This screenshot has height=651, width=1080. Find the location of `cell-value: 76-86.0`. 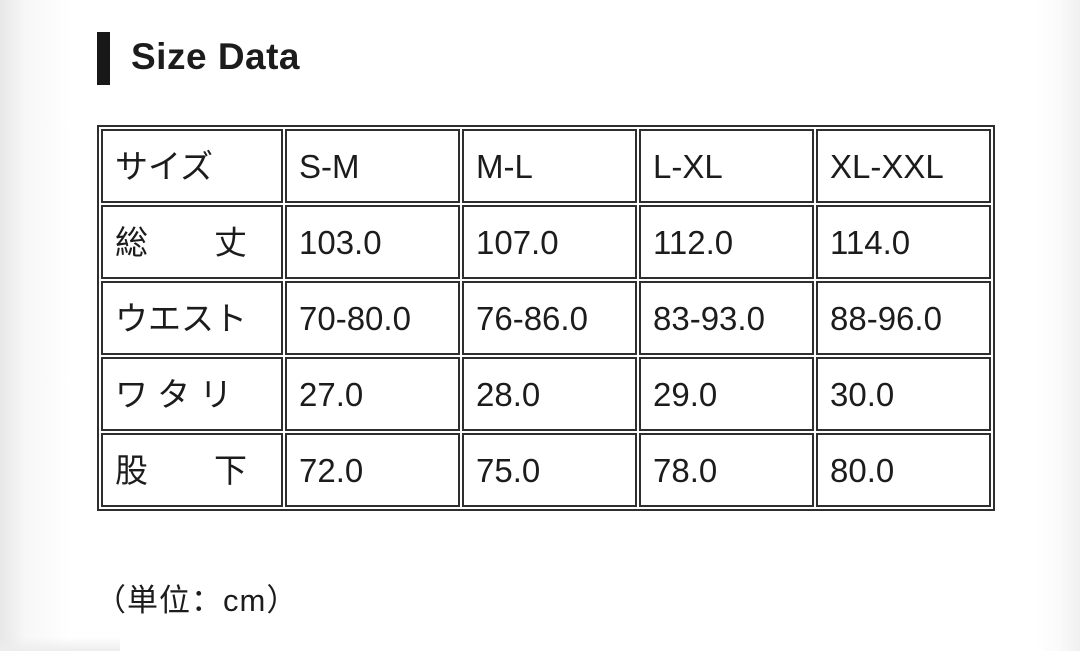

cell-value: 76-86.0 is located at coordinates (549, 318).